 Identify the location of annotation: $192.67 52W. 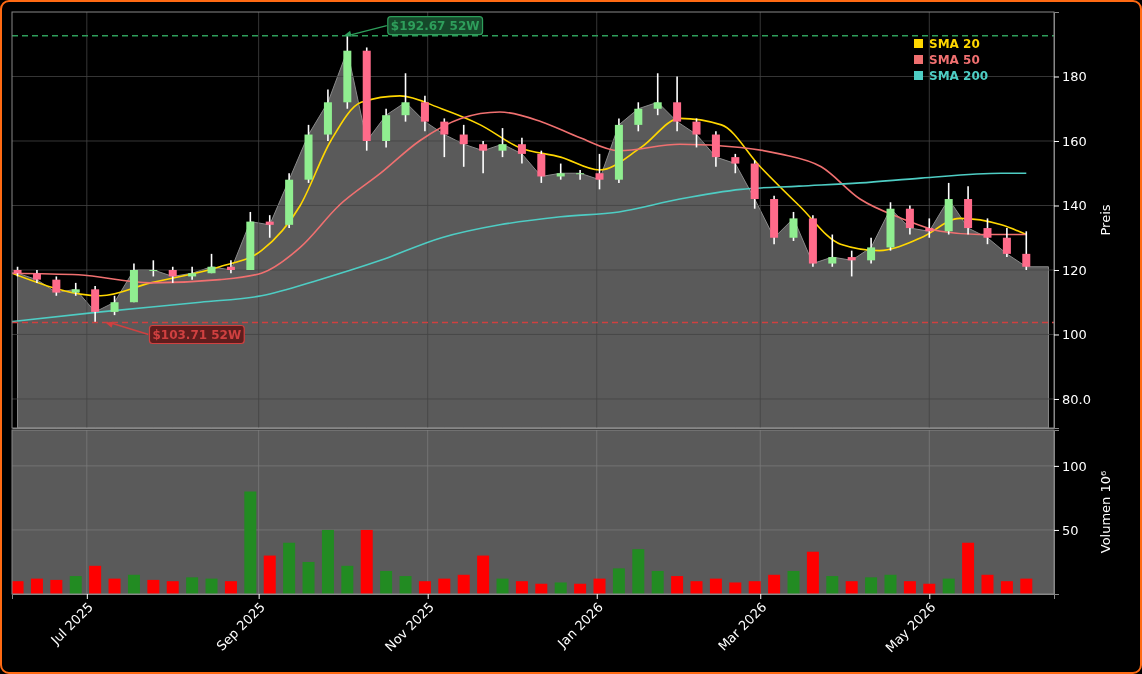
(435, 25).